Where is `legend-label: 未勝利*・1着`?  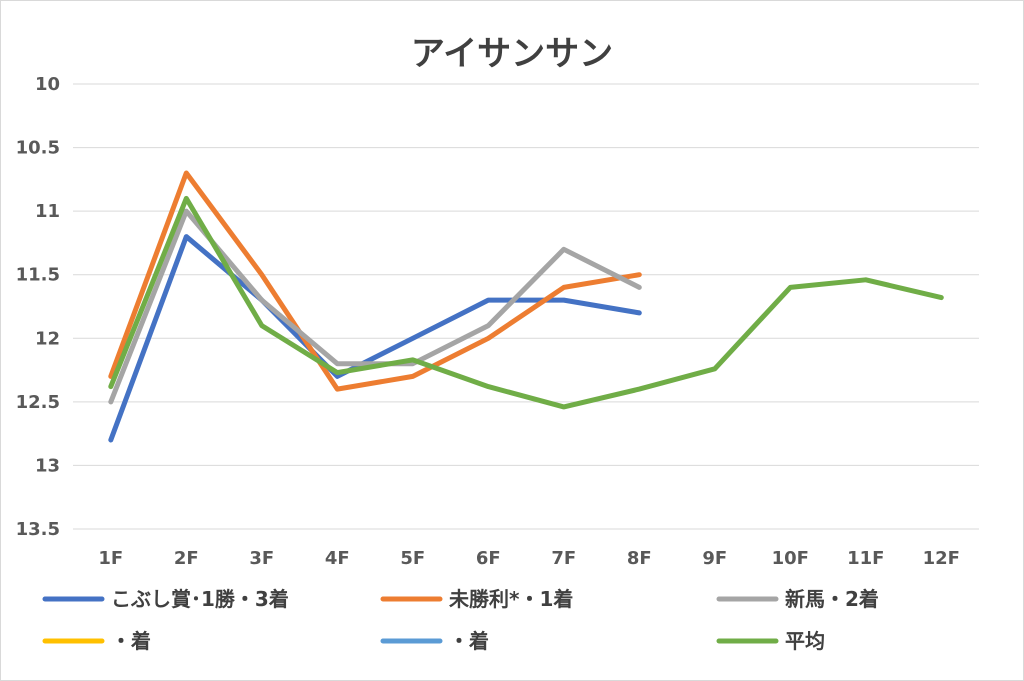
legend-label: 未勝利*・1着 is located at coordinates (511, 599).